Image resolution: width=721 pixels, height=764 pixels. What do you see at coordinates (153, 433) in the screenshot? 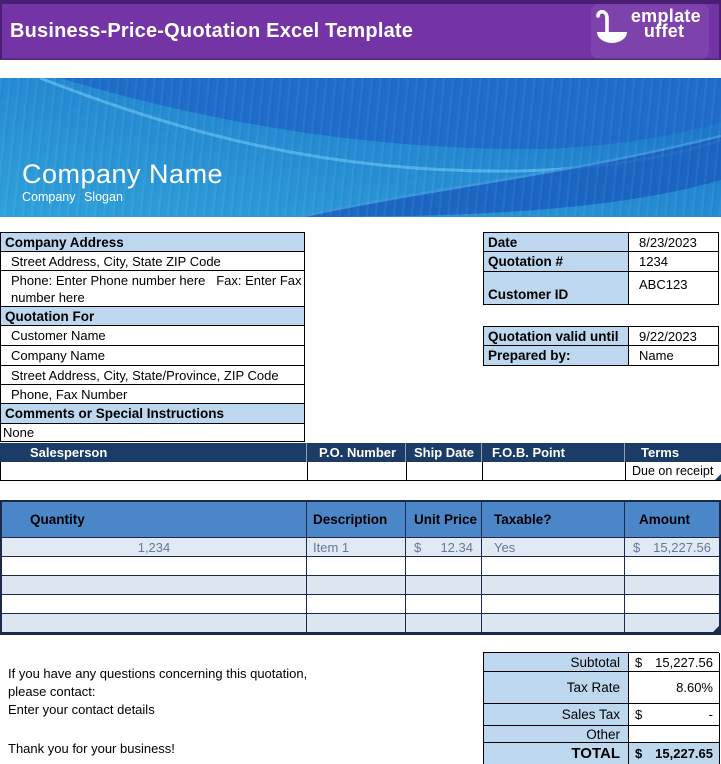
I see `comments-cell: None` at bounding box center [153, 433].